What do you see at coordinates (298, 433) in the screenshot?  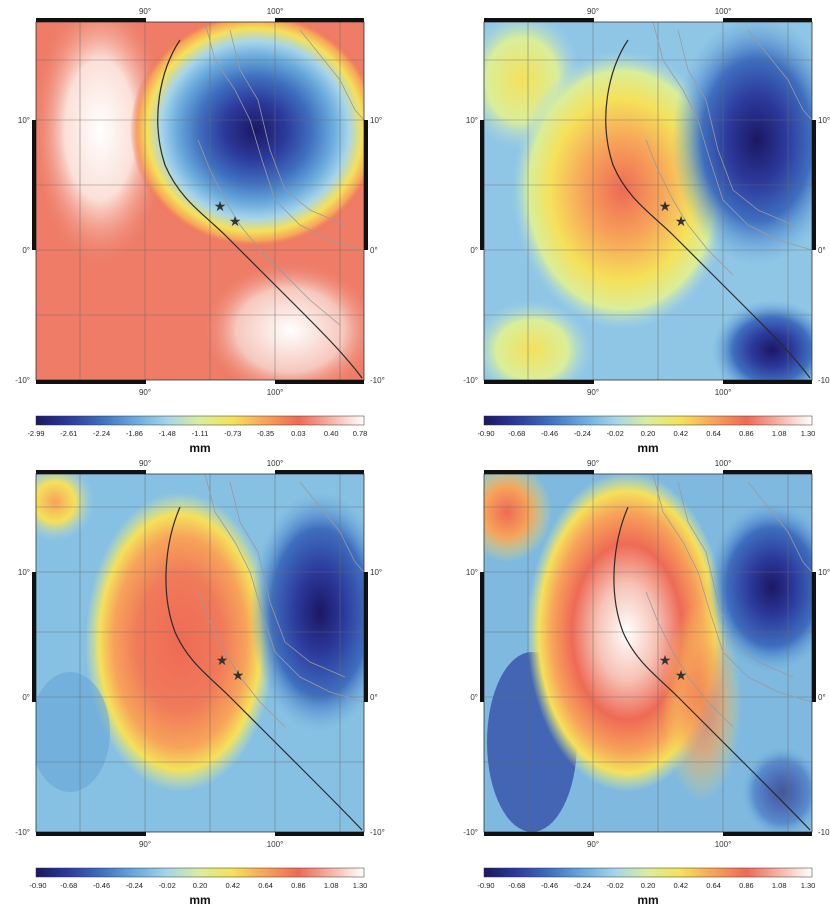 I see `colorbar-tick: 0.03` at bounding box center [298, 433].